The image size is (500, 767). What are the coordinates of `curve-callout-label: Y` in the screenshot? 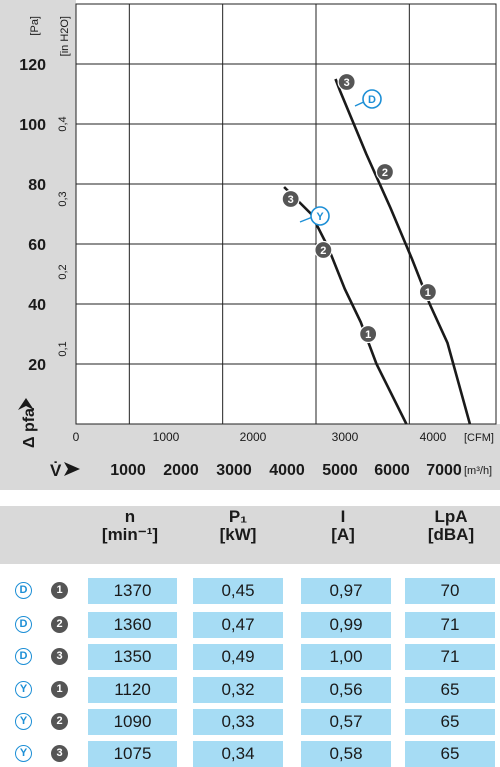 It's located at (320, 217).